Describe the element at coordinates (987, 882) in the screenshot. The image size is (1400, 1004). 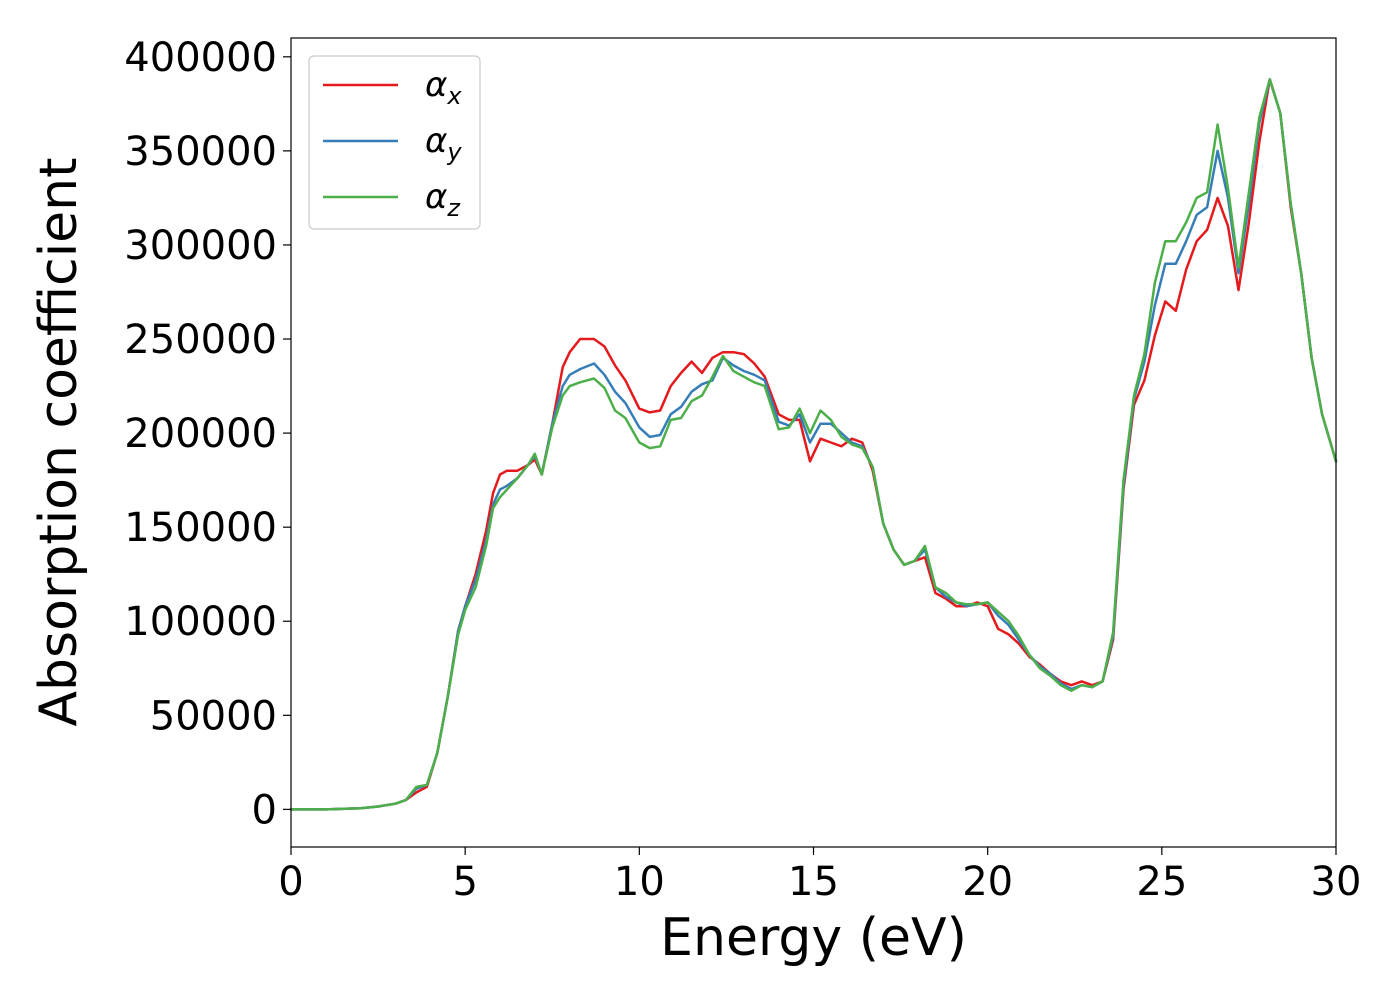
I see `x-tick-label: 20` at that location.